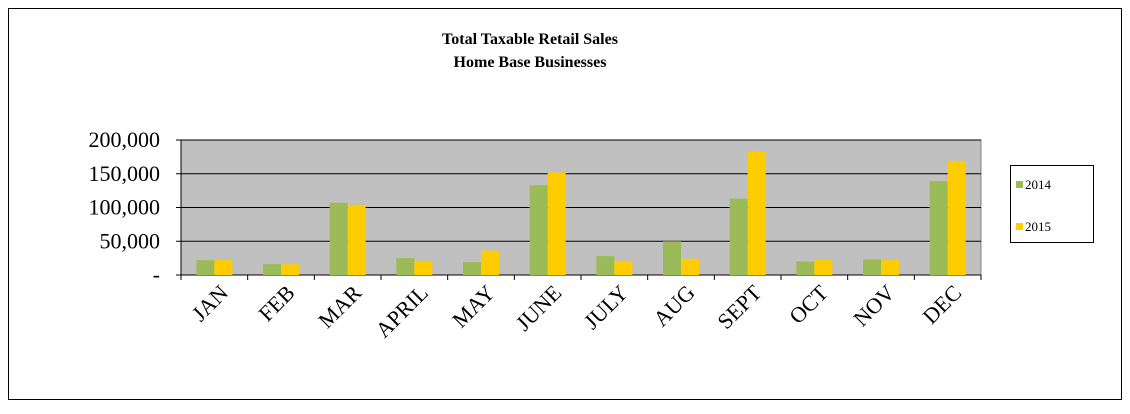  What do you see at coordinates (530, 62) in the screenshot?
I see `chart-subtitle: Home Base Businesses` at bounding box center [530, 62].